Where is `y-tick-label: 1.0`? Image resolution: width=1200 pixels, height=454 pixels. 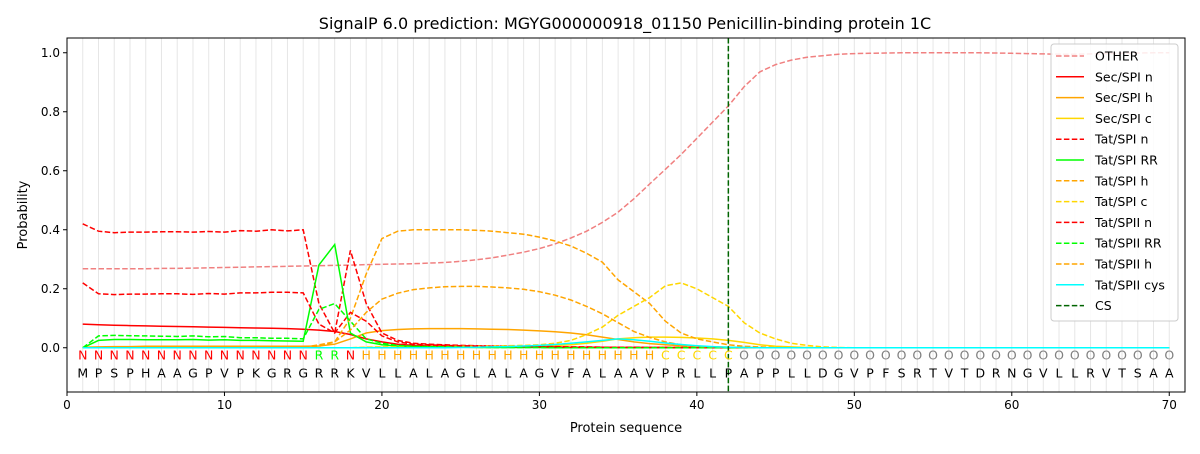 y-tick-label: 1.0 is located at coordinates (50, 53).